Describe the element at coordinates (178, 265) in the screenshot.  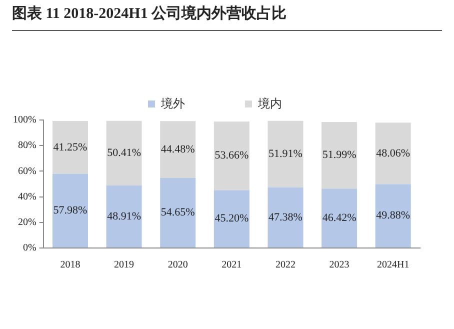
I see `x-tick-label: 2020` at that location.